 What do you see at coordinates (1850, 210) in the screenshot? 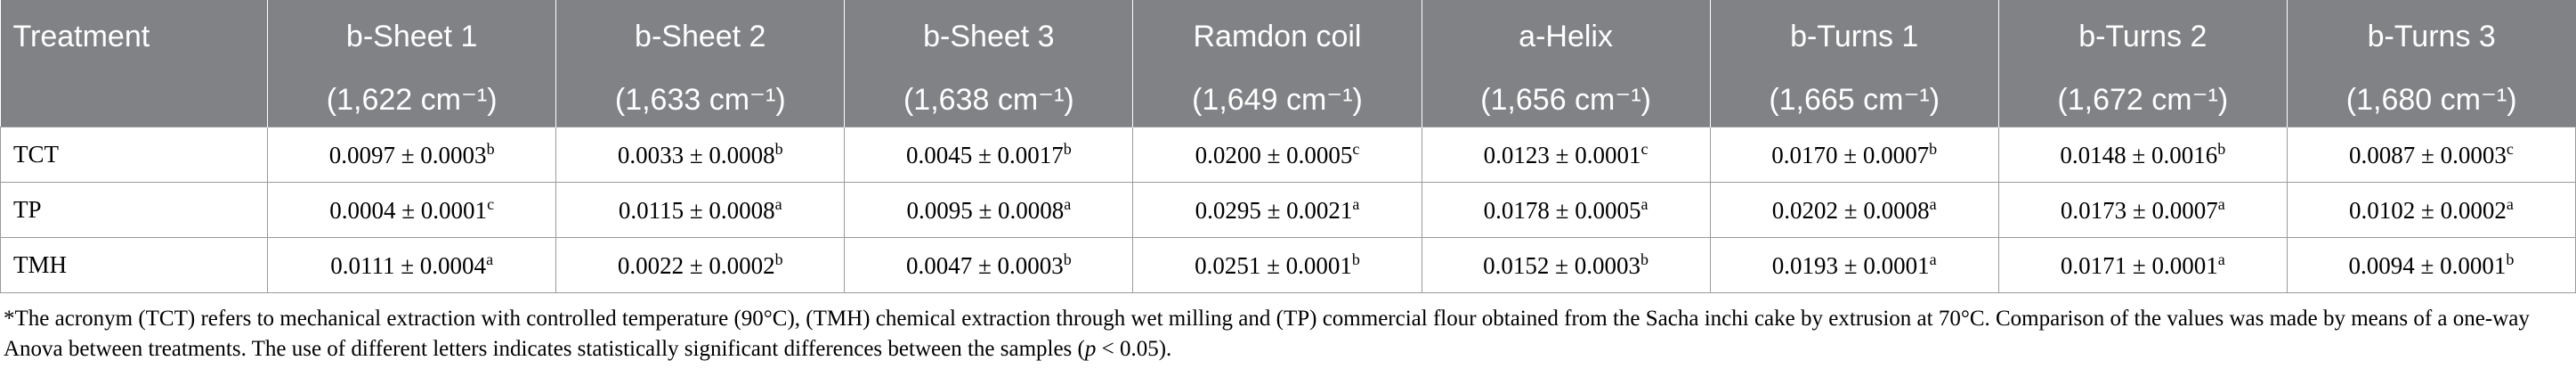
I see `cell-value: 0.0202 ± 0.0008` at bounding box center [1850, 210].